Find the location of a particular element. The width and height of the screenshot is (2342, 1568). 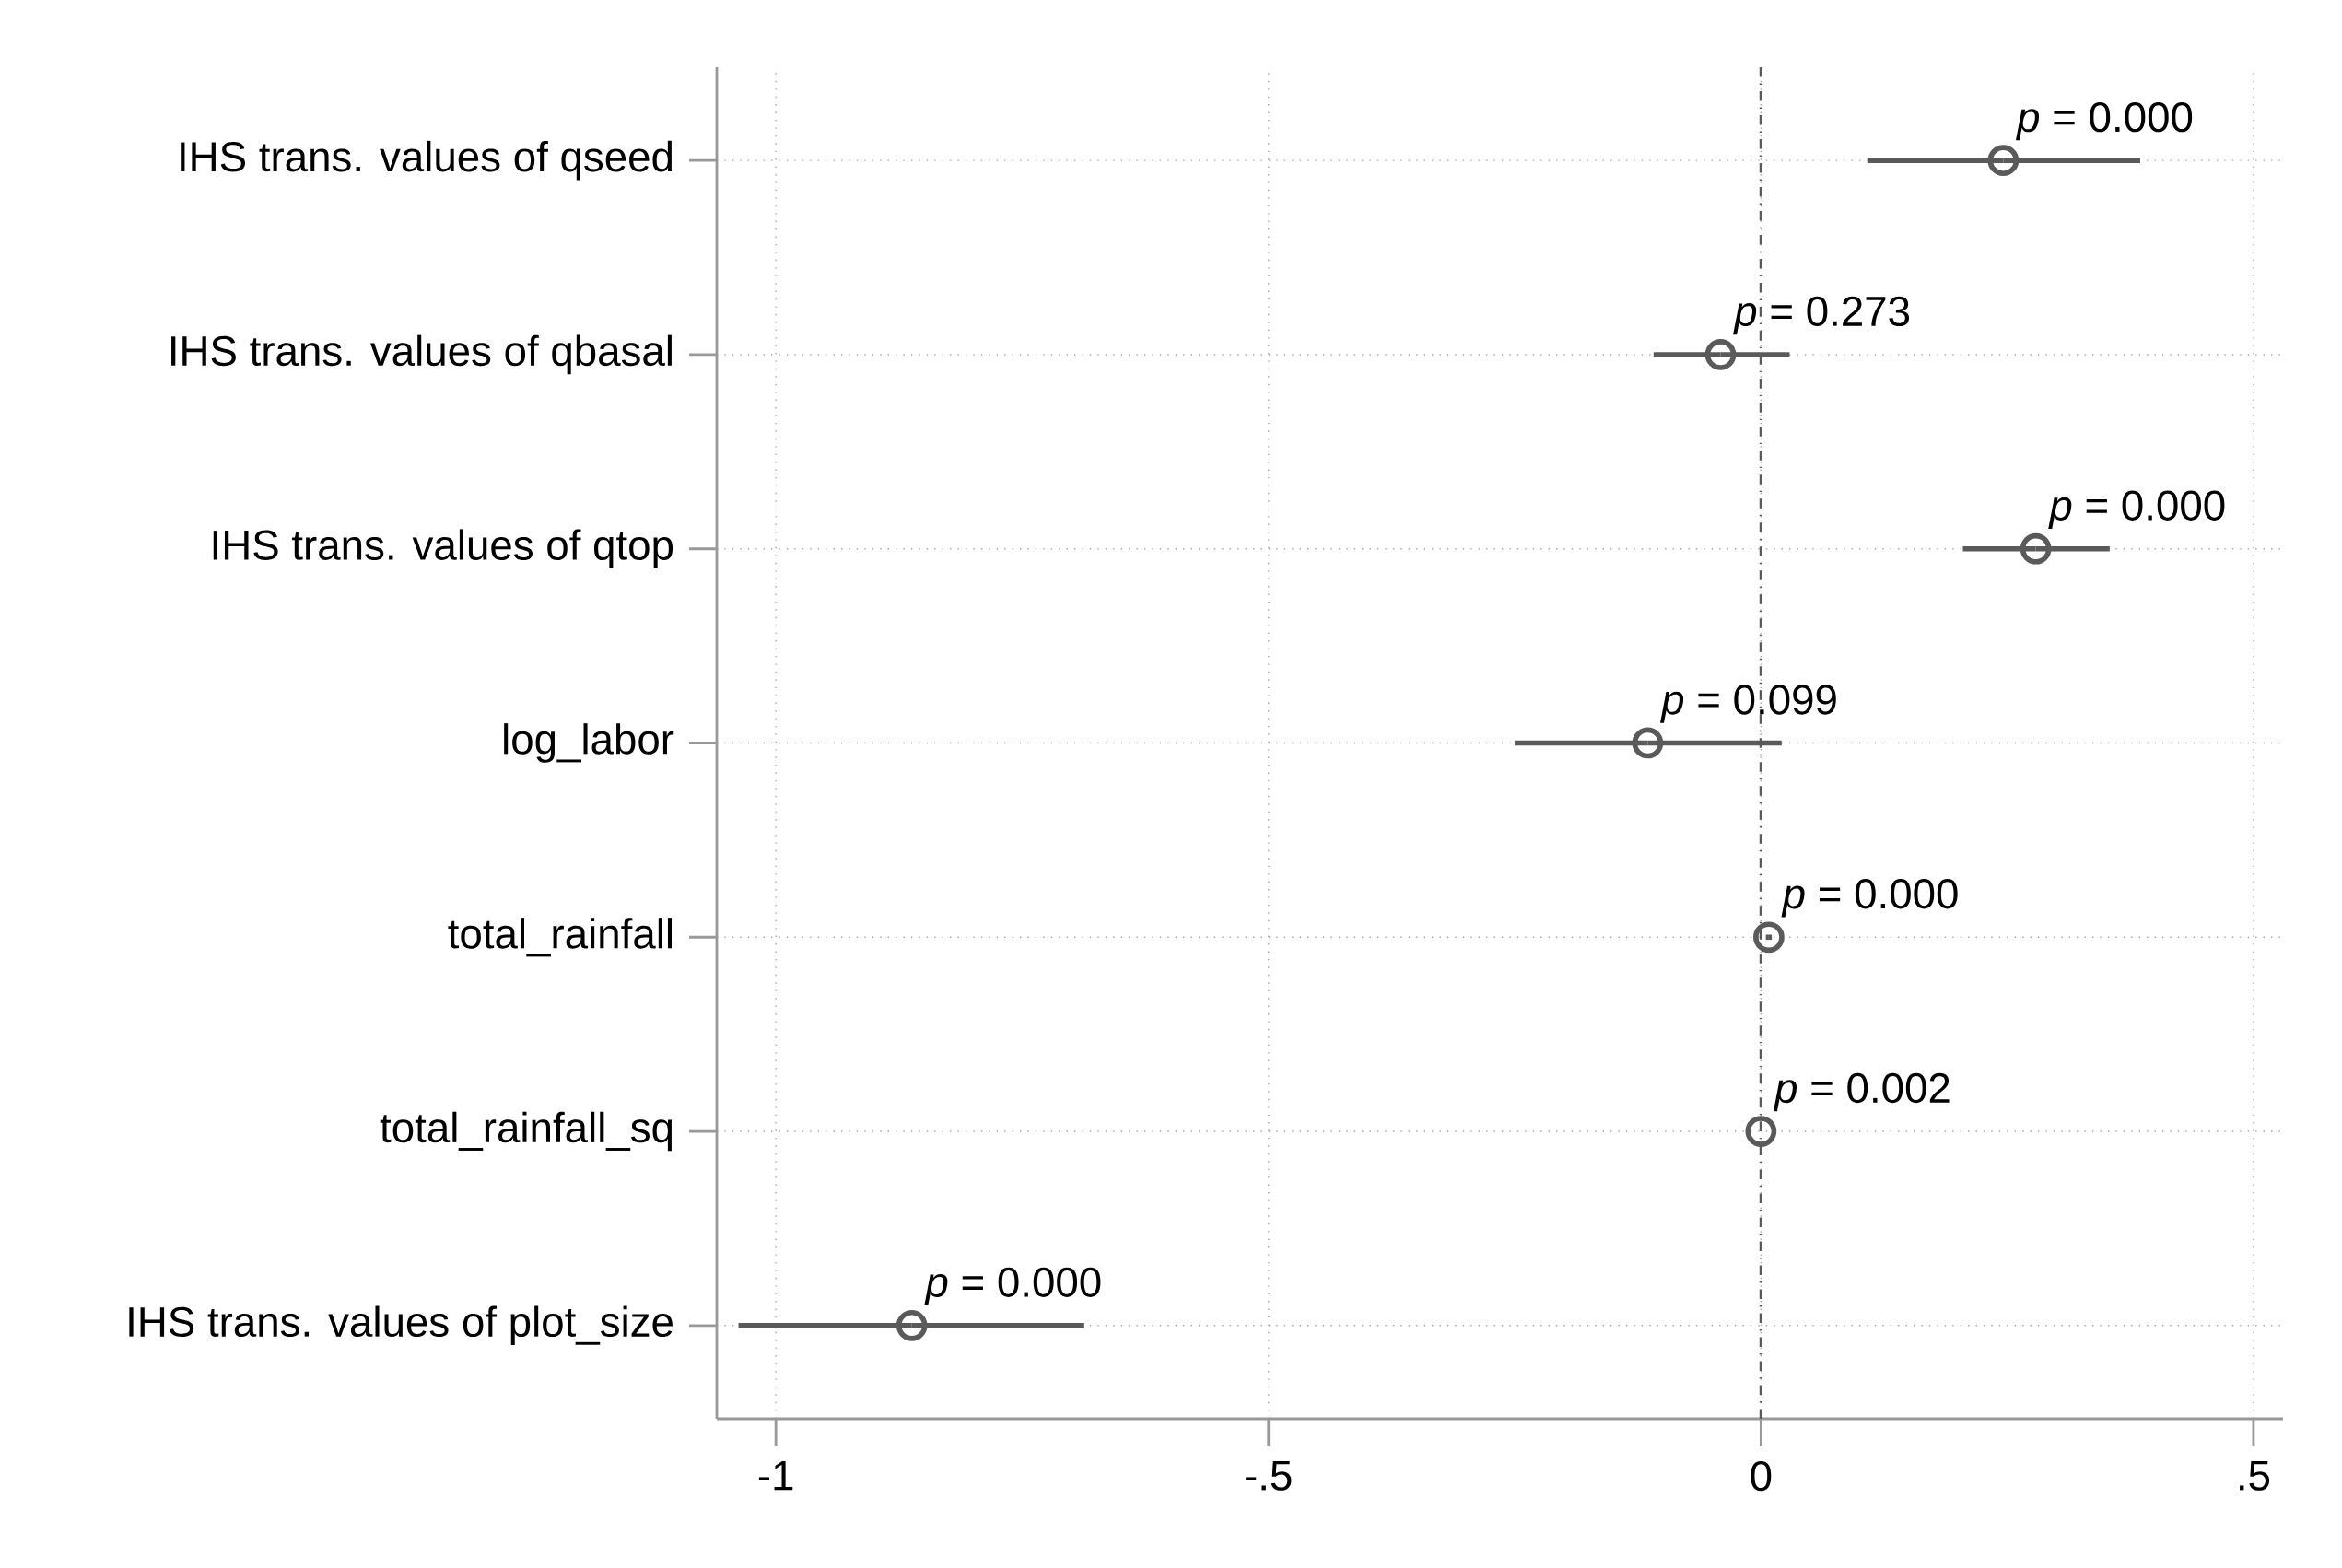

y-tick-label: IHS trans. values of plot_size is located at coordinates (401, 1325).